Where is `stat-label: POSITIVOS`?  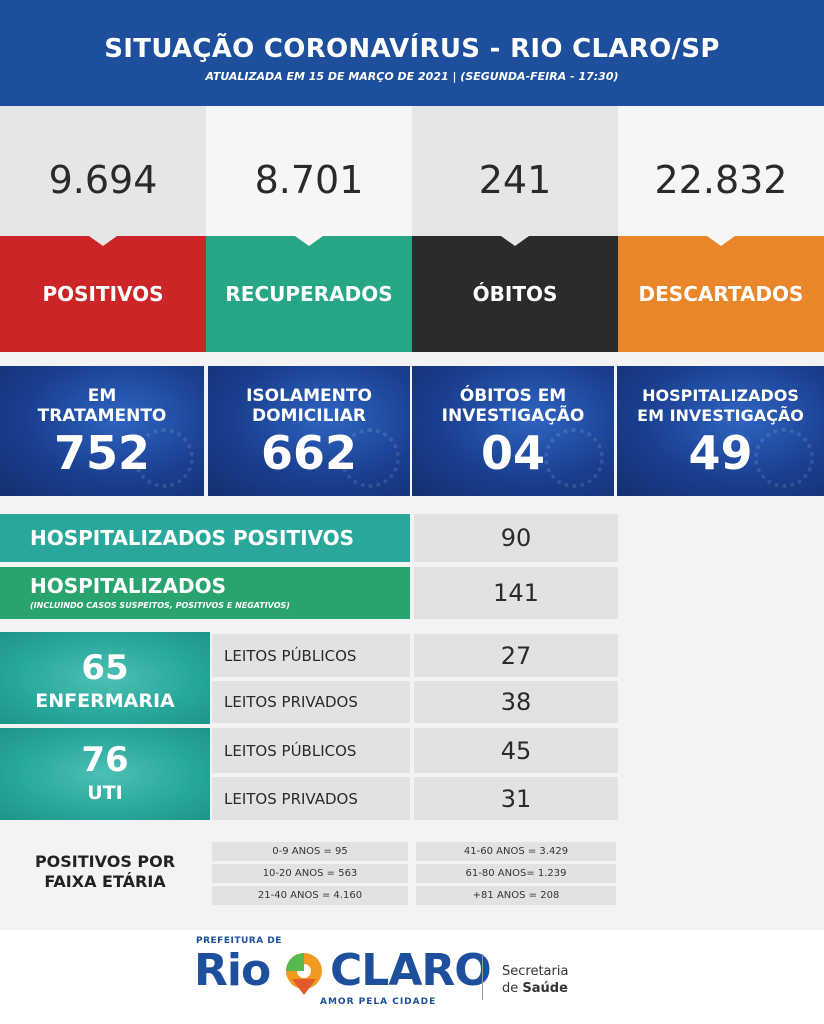
stat-label: POSITIVOS is located at coordinates (103, 294).